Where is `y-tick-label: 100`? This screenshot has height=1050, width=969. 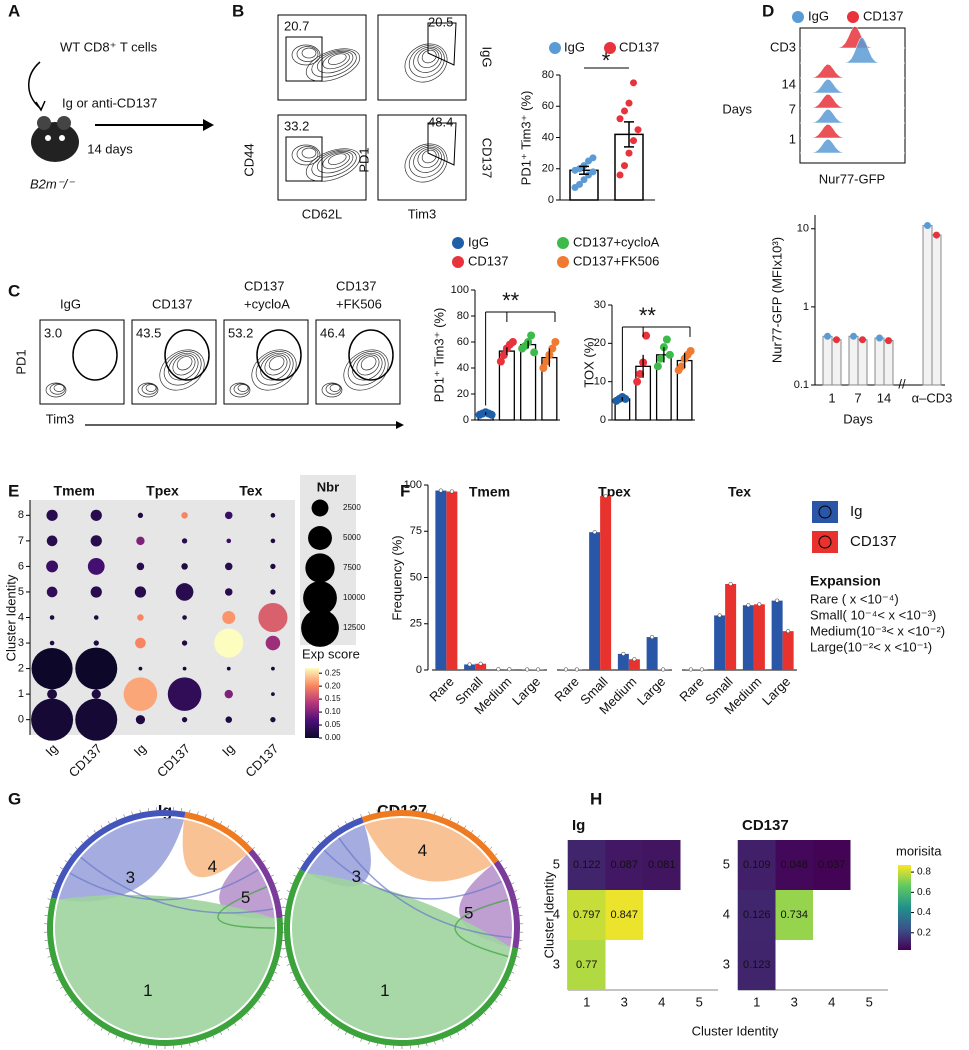 y-tick-label: 100 is located at coordinates (413, 485).